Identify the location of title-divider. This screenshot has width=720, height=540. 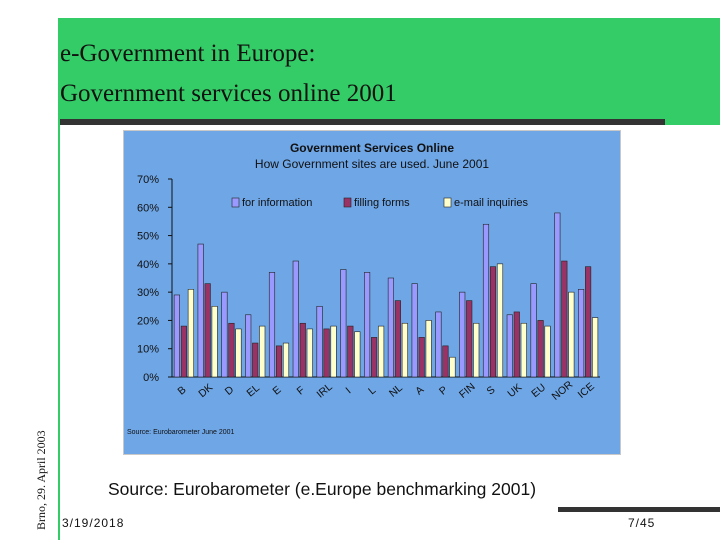
(362, 122).